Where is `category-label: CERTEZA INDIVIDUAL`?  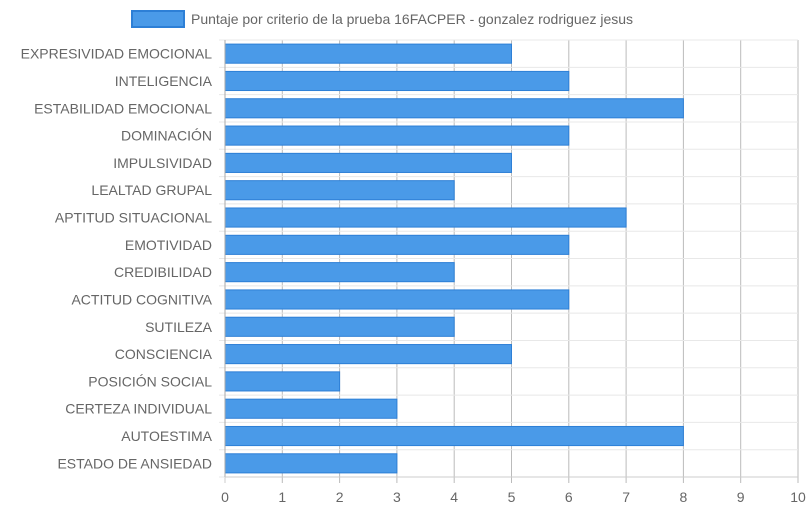 category-label: CERTEZA INDIVIDUAL is located at coordinates (138, 409).